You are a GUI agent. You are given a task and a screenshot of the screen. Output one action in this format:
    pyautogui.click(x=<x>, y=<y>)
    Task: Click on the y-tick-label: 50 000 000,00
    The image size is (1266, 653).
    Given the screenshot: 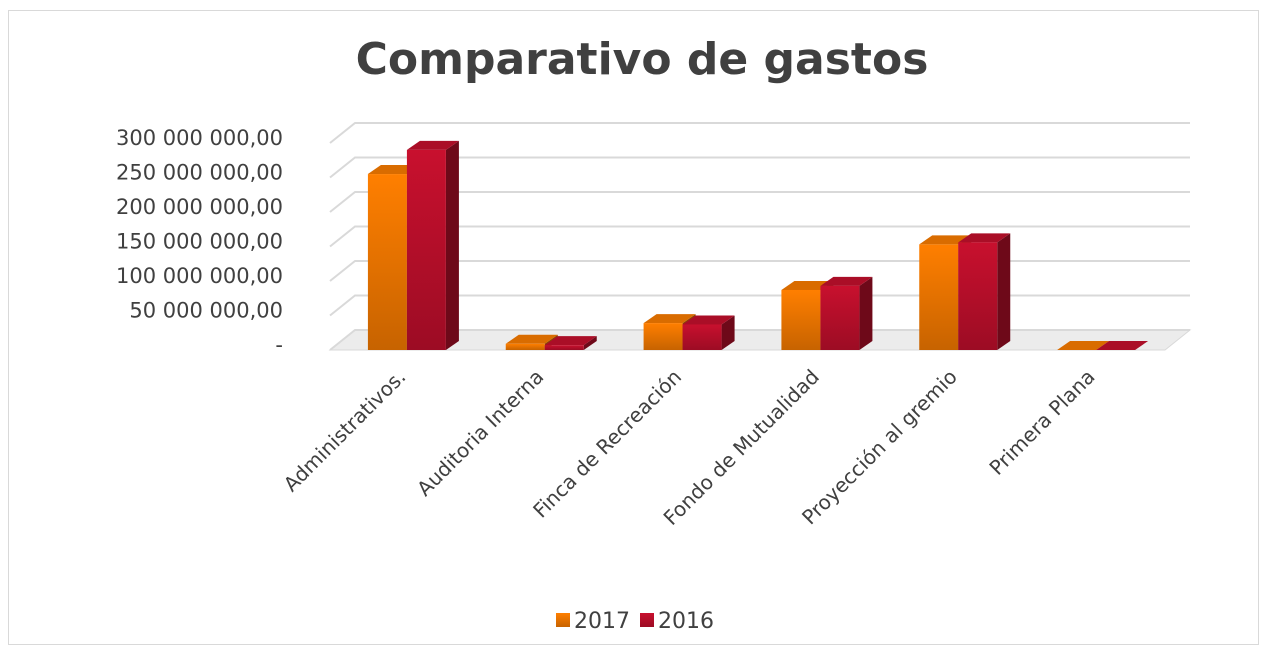 What is the action you would take?
    pyautogui.click(x=206, y=311)
    